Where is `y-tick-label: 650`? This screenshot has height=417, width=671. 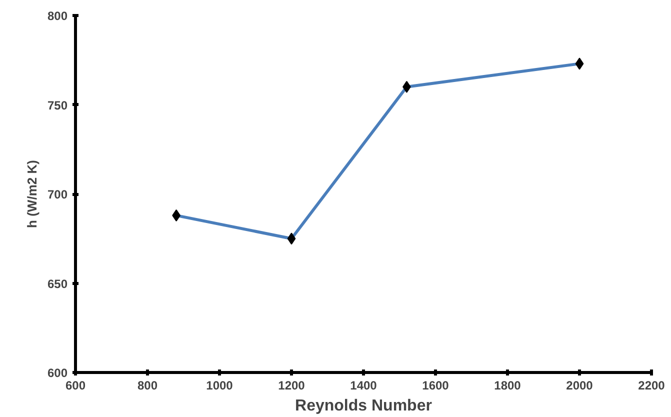 y-tick-label: 650 is located at coordinates (57, 283).